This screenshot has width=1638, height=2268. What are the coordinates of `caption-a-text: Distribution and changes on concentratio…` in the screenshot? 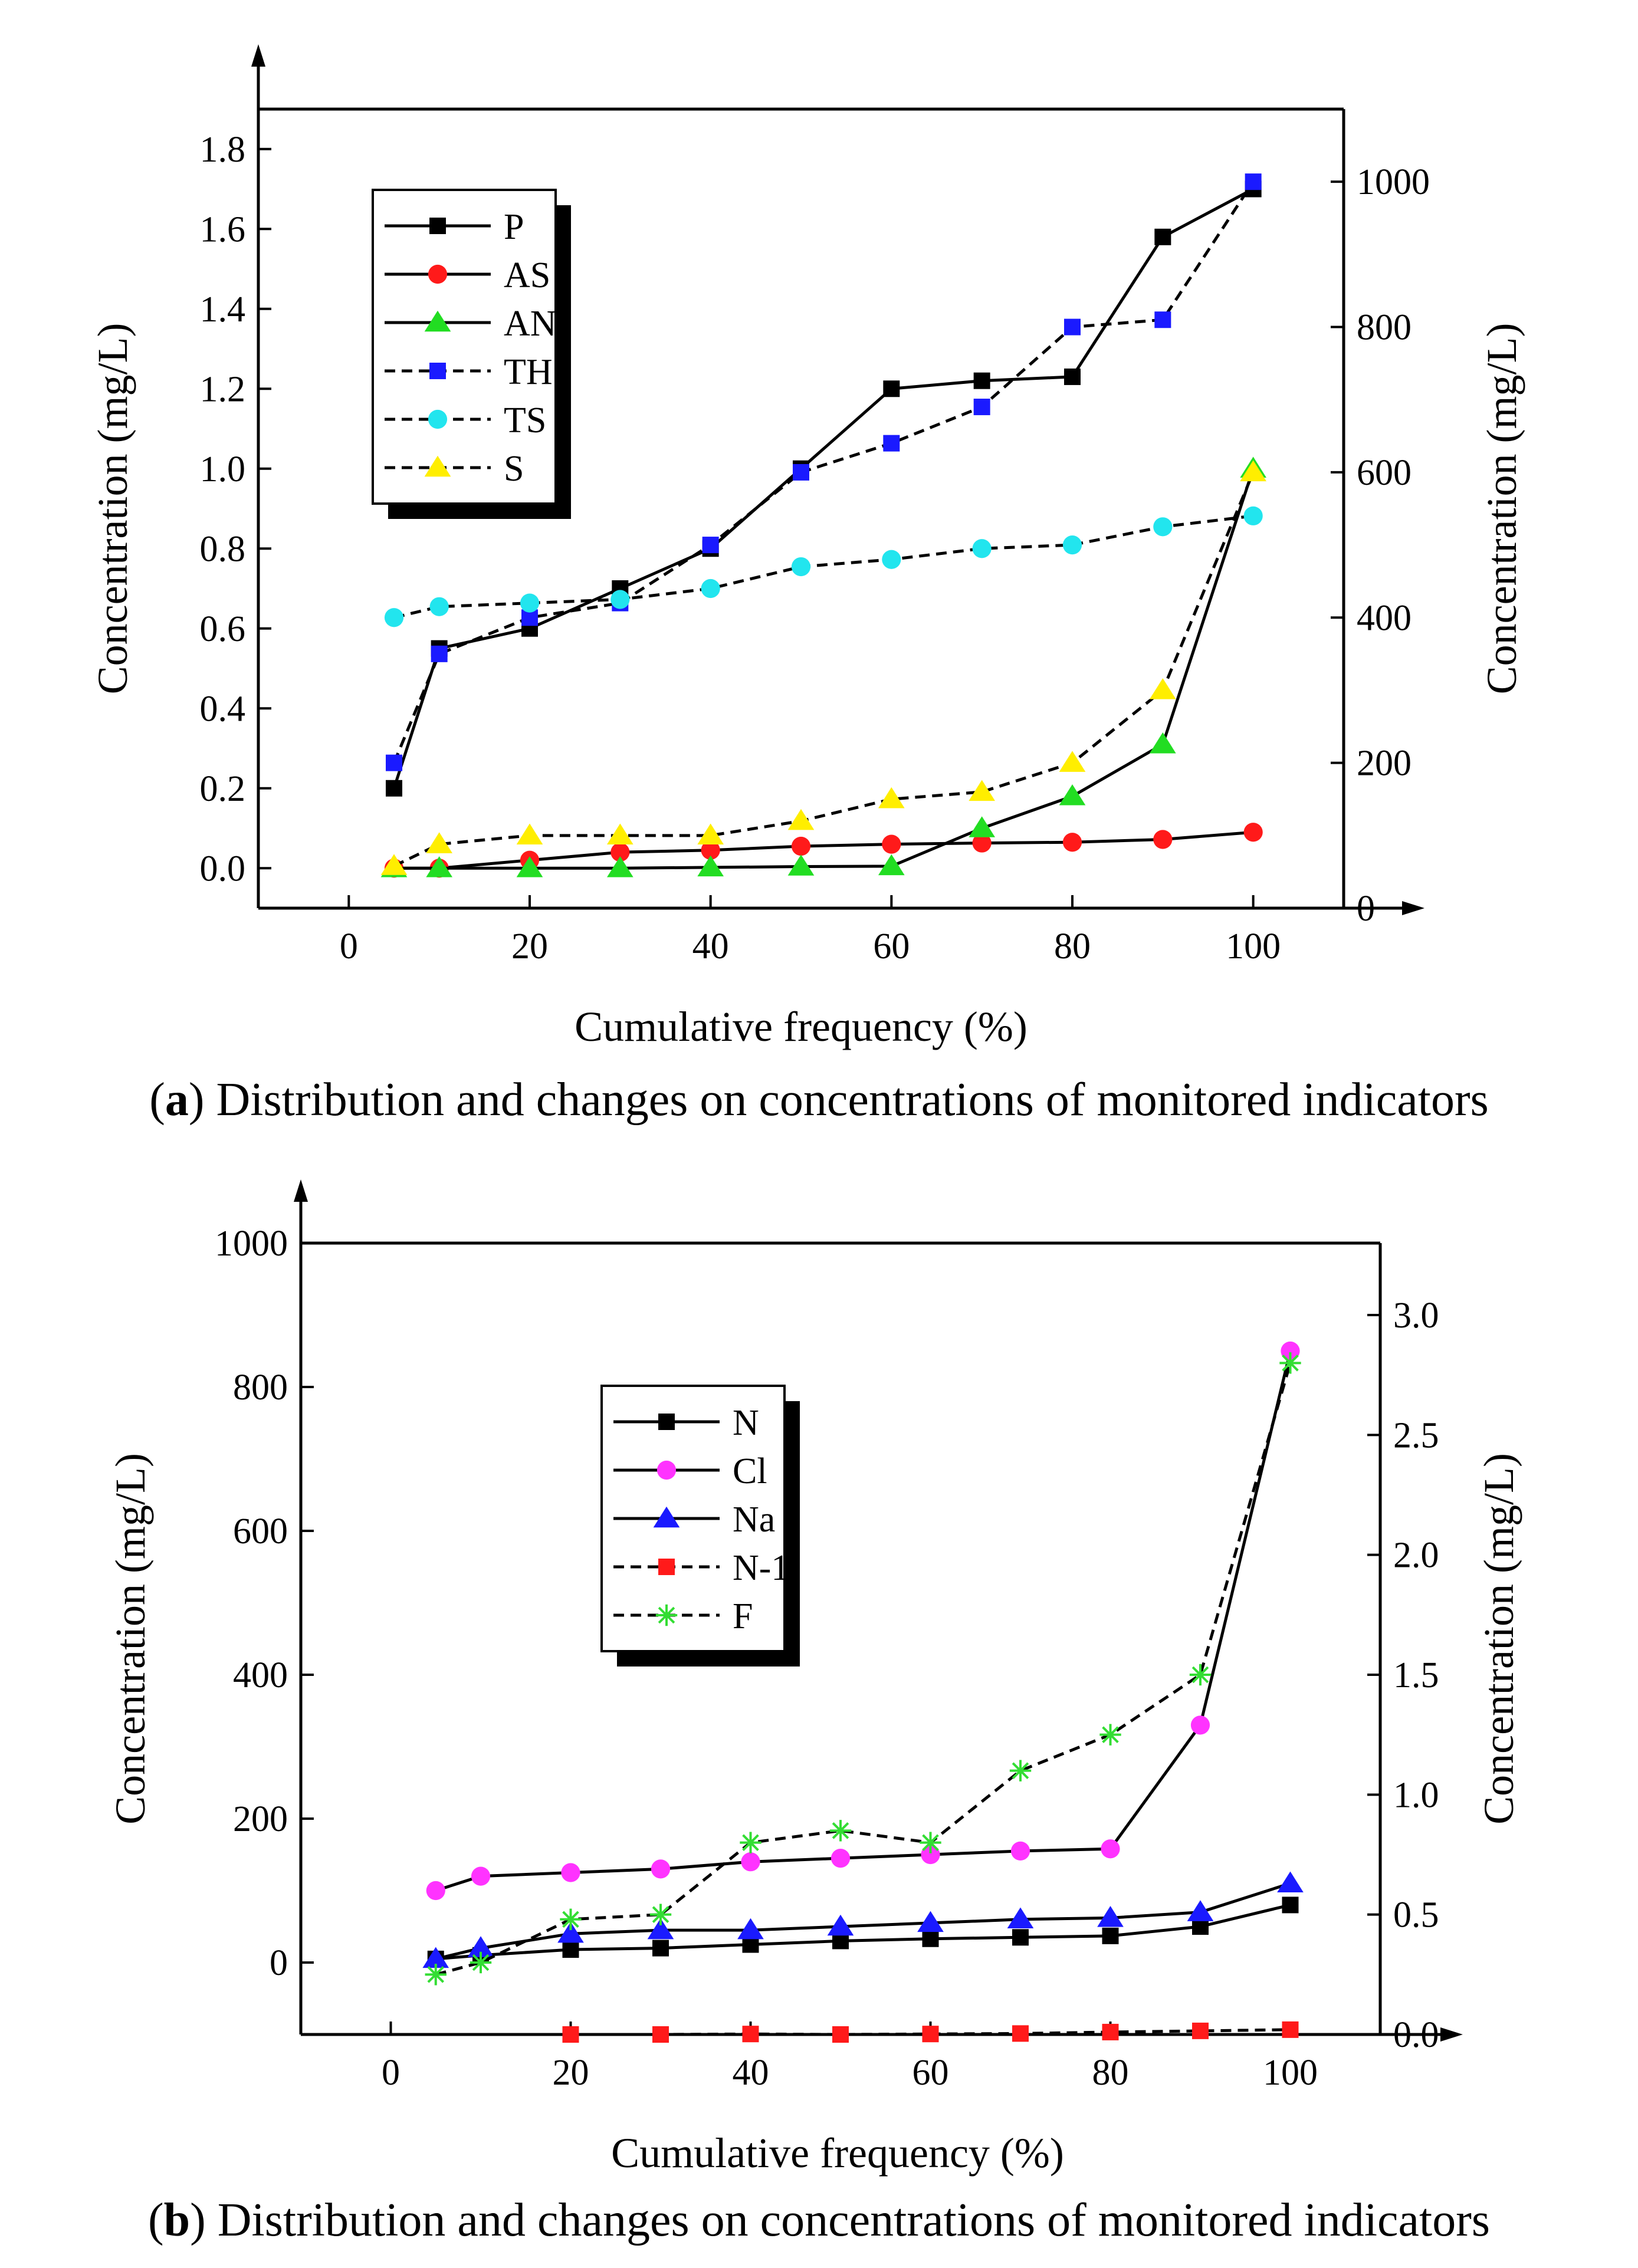 It's located at (852, 1100).